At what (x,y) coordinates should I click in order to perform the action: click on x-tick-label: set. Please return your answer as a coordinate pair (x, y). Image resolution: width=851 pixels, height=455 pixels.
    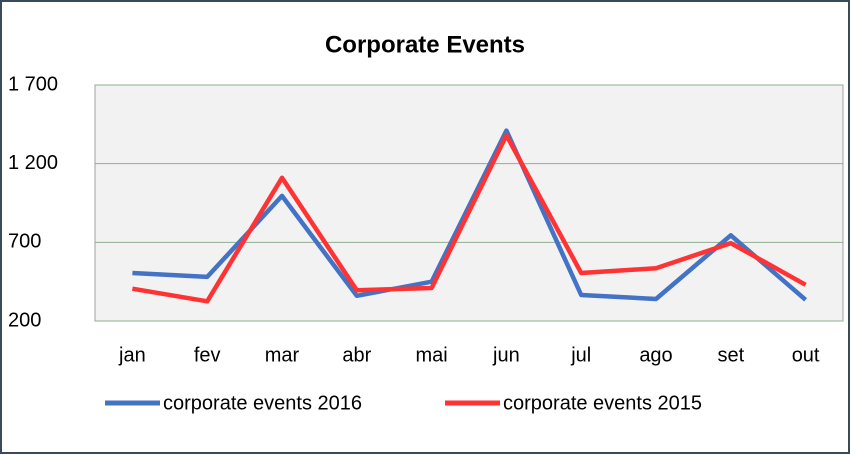
    Looking at the image, I should click on (730, 355).